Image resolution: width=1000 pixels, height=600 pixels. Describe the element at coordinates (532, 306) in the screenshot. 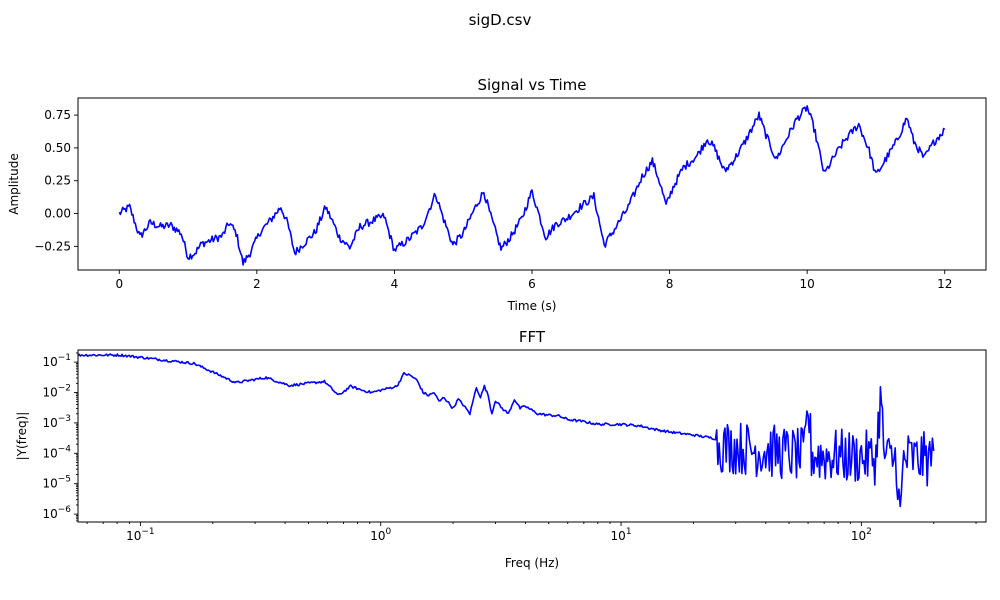

I see `signal-x-axis-label: Time (s)` at that location.